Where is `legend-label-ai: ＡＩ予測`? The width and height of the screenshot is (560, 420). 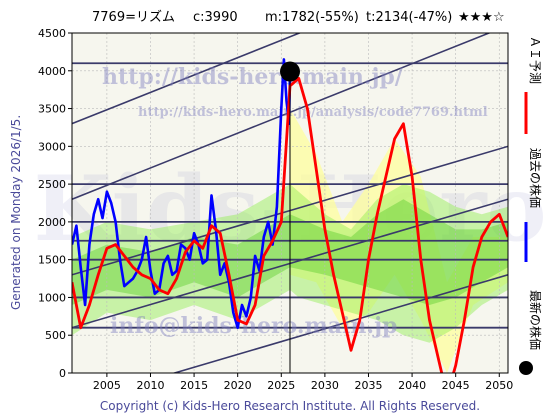 legend-label-ai: ＡＩ予測 is located at coordinates (535, 60).